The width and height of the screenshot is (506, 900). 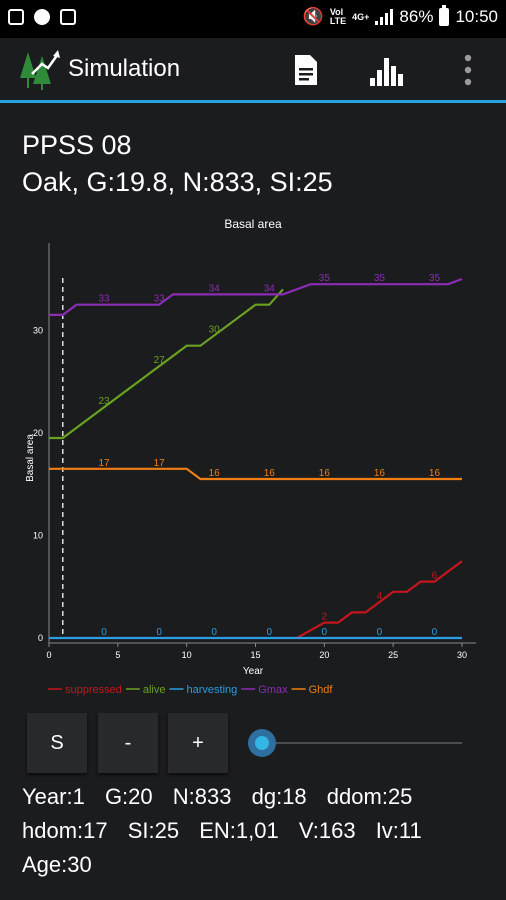 What do you see at coordinates (380, 596) in the screenshot?
I see `data-label-suppressed: 4` at bounding box center [380, 596].